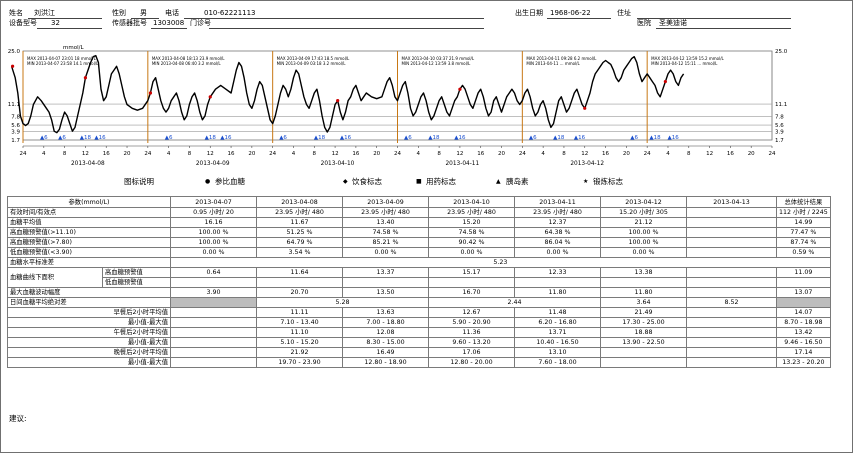 Image resolution: width=853 pixels, height=453 pixels. Describe the element at coordinates (557, 352) in the screenshot. I see `table-cell: 13.10` at that location.